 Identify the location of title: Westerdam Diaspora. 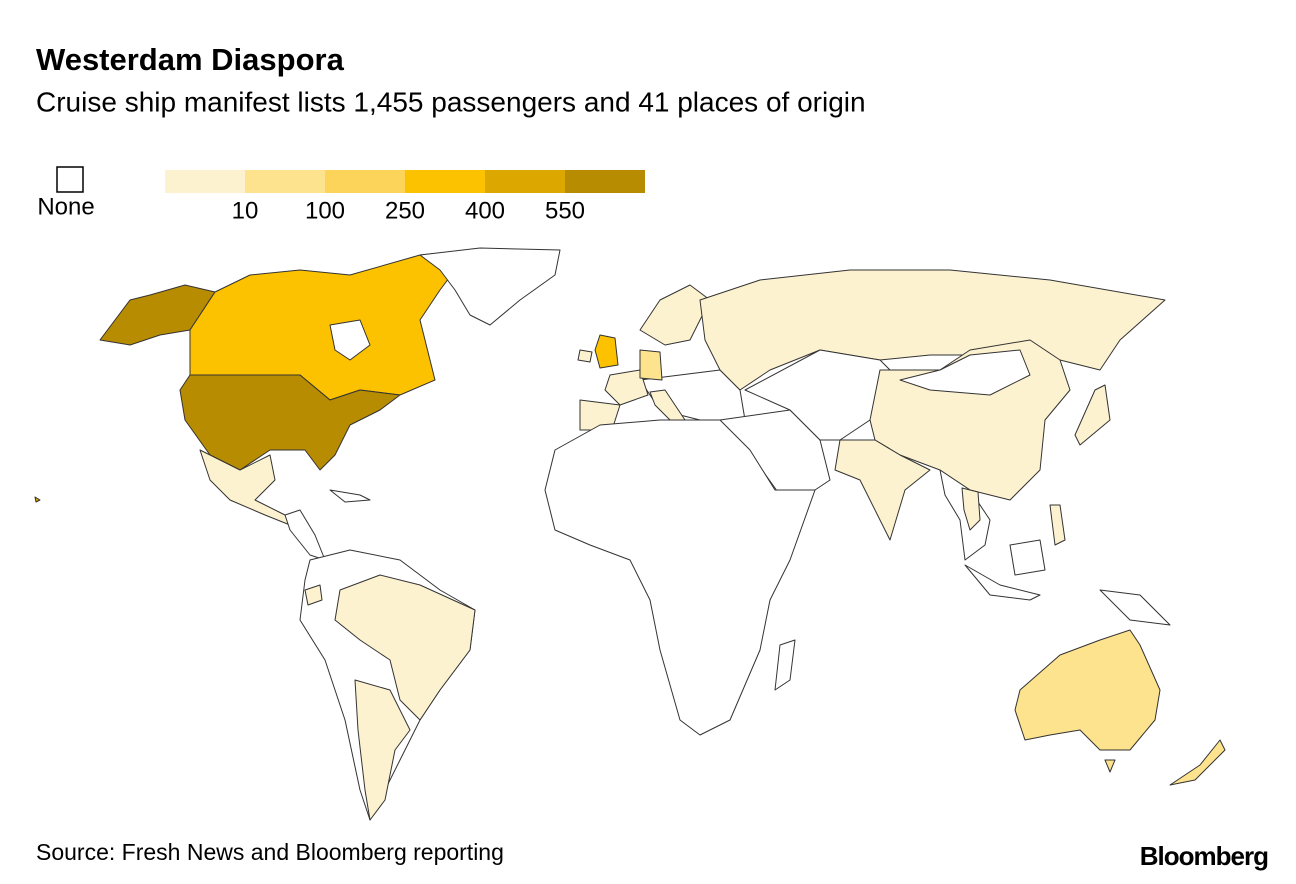
(190, 59).